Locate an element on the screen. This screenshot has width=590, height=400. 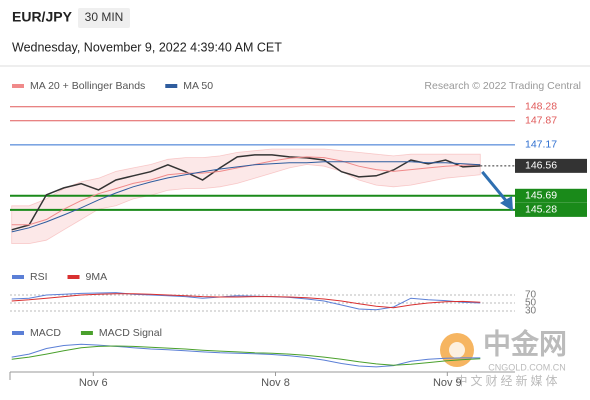
forecast-arrowhead is located at coordinates (506, 203).